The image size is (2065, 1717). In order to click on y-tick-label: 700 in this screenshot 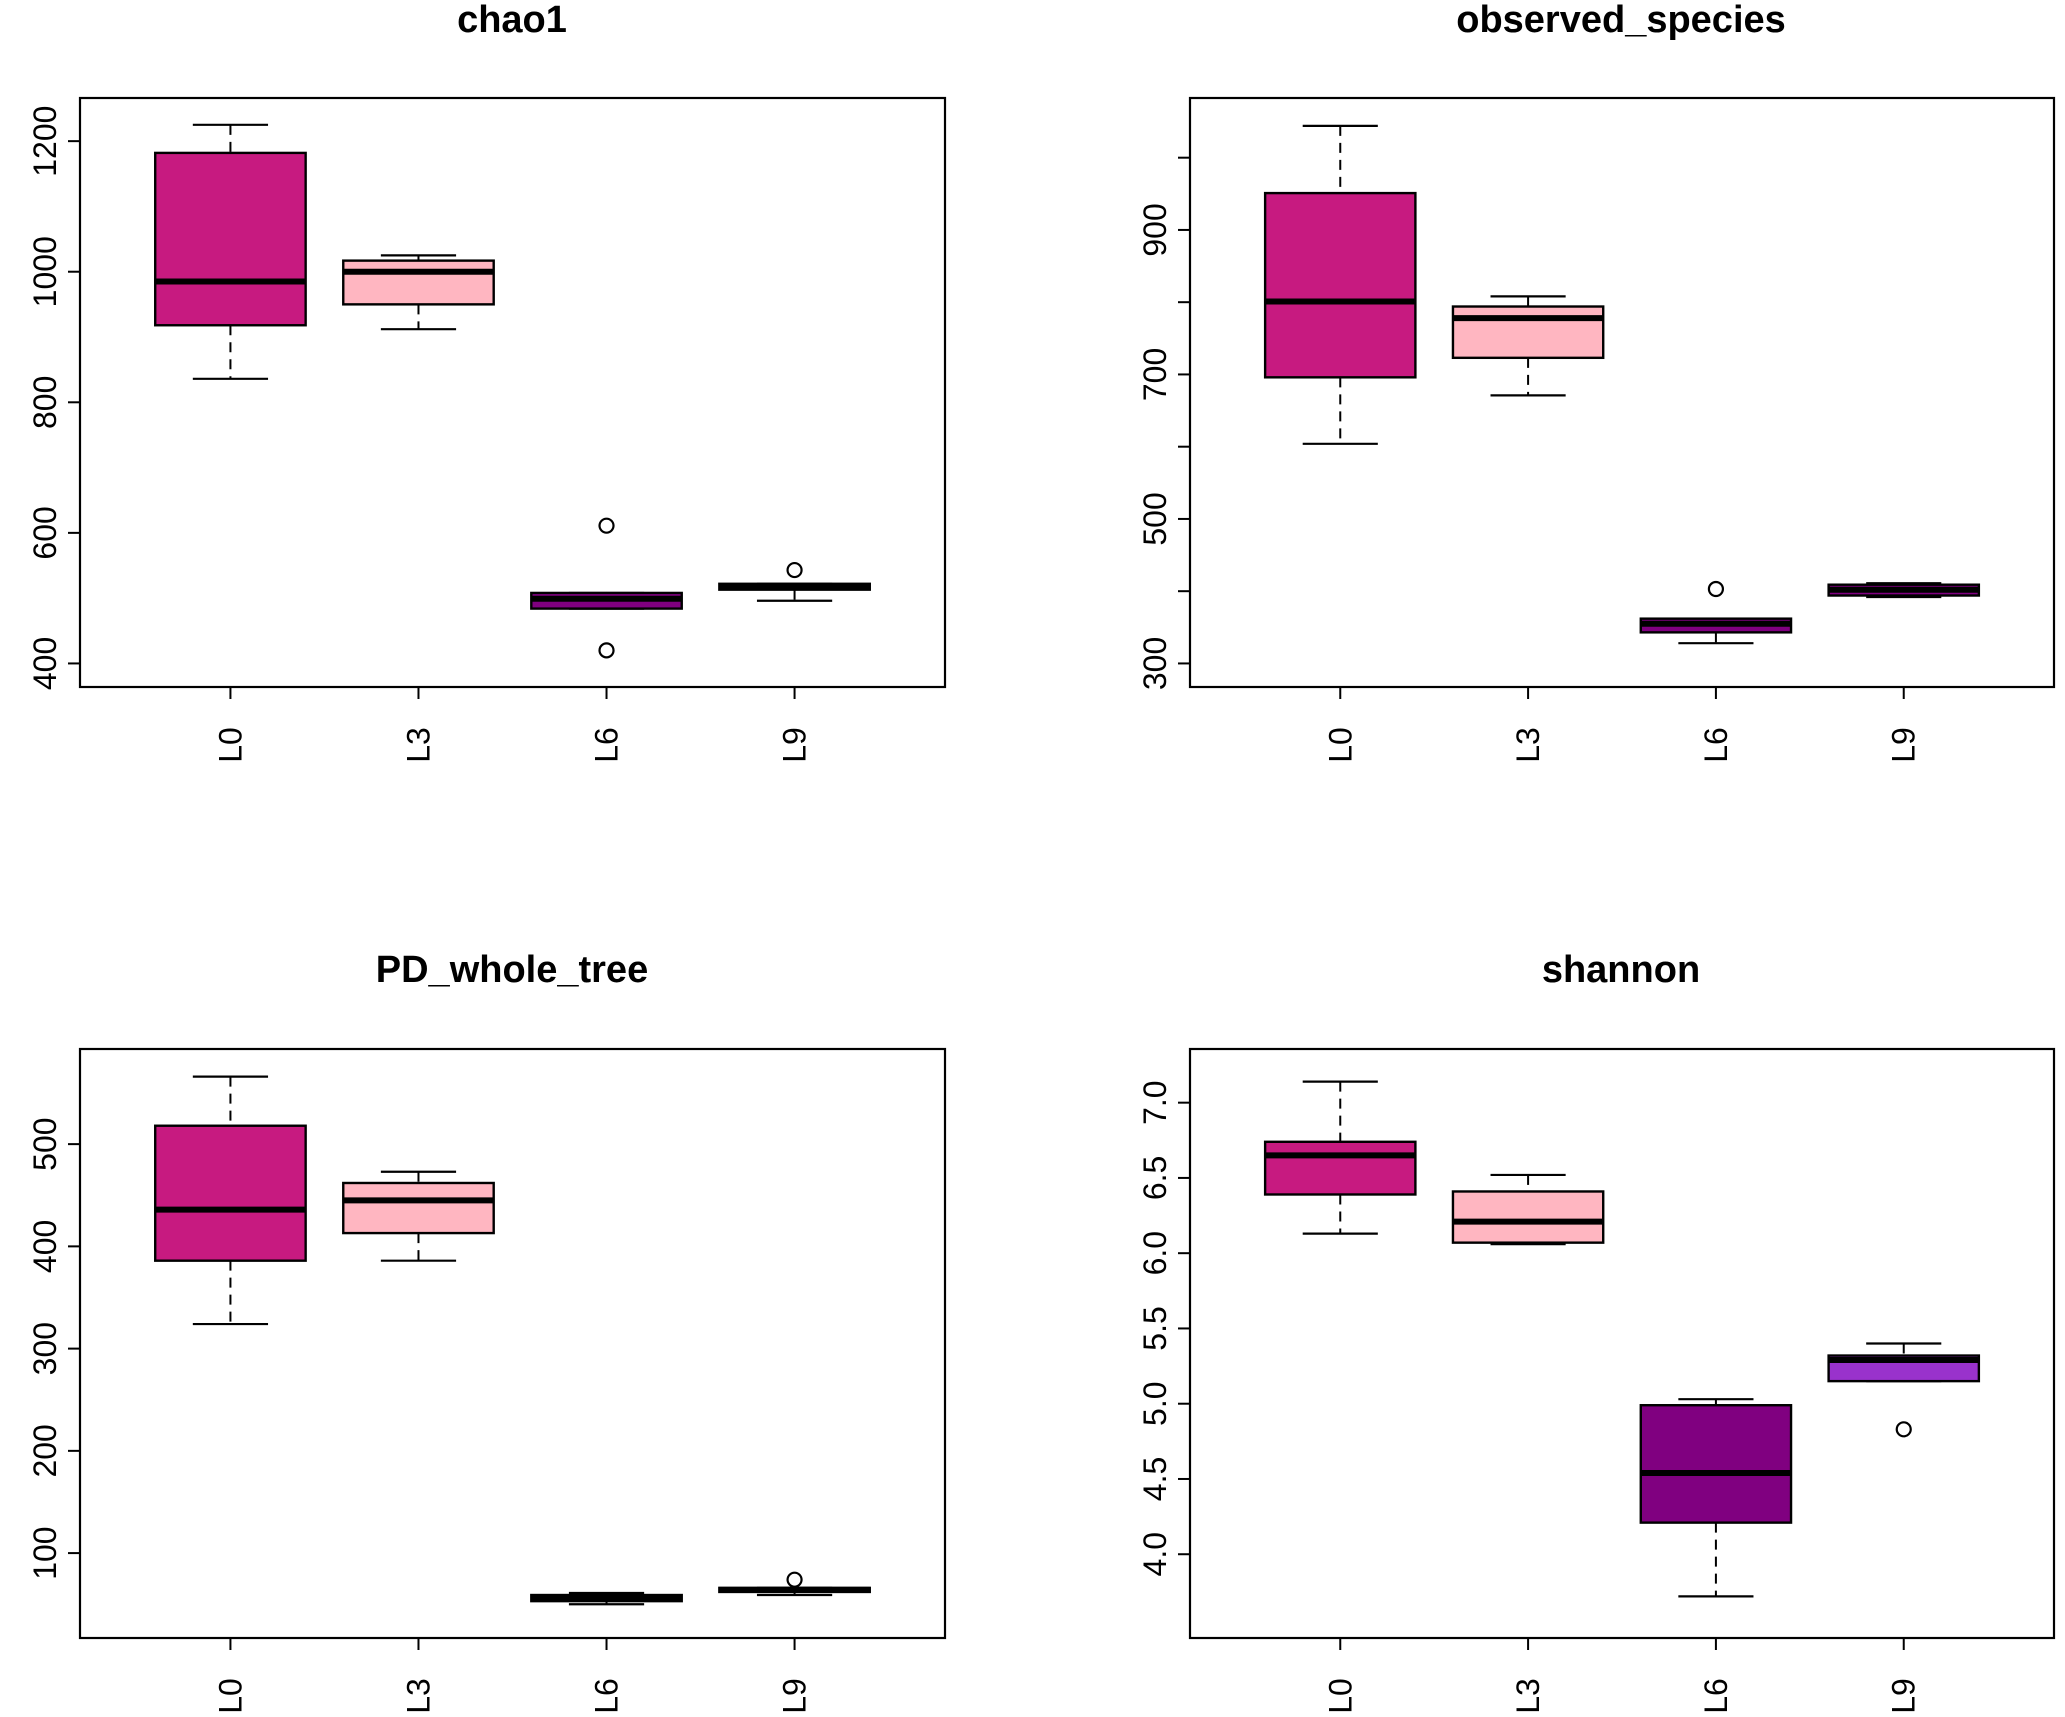, I will do `click(1155, 374)`.